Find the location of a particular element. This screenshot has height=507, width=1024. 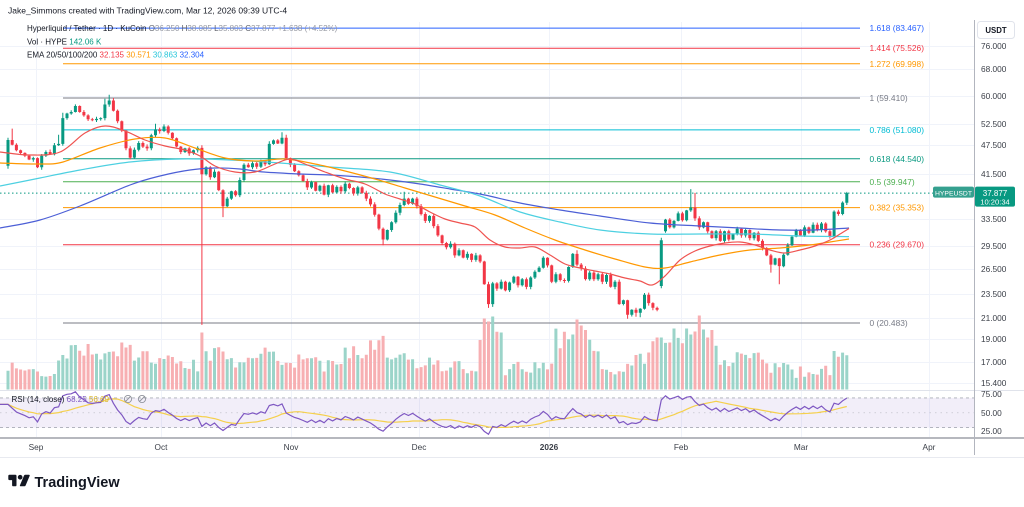

svg-text: USDT is located at coordinates (995, 30).